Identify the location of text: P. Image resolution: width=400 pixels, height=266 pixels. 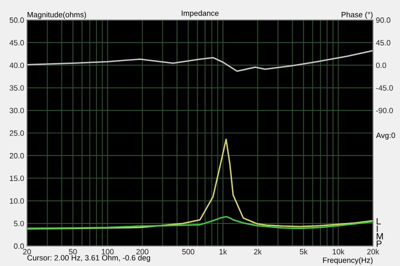
(379, 243).